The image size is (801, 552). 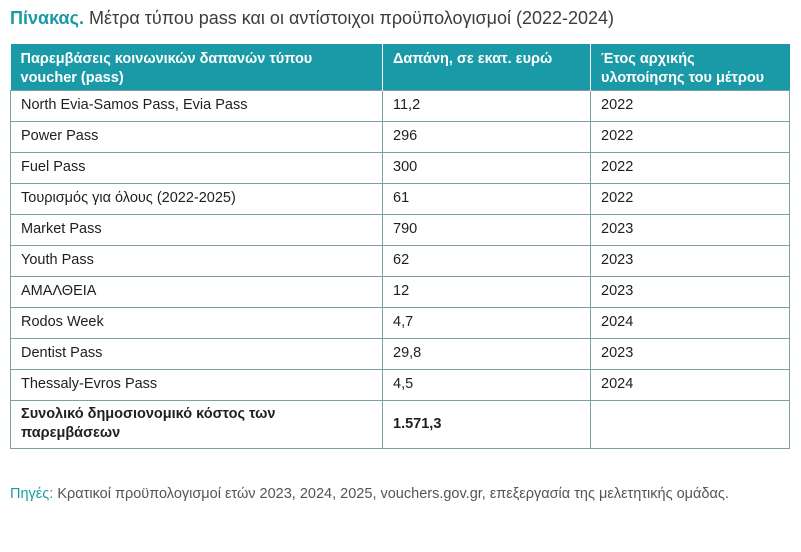 What do you see at coordinates (486, 384) in the screenshot?
I see `measure-cost: 4,5` at bounding box center [486, 384].